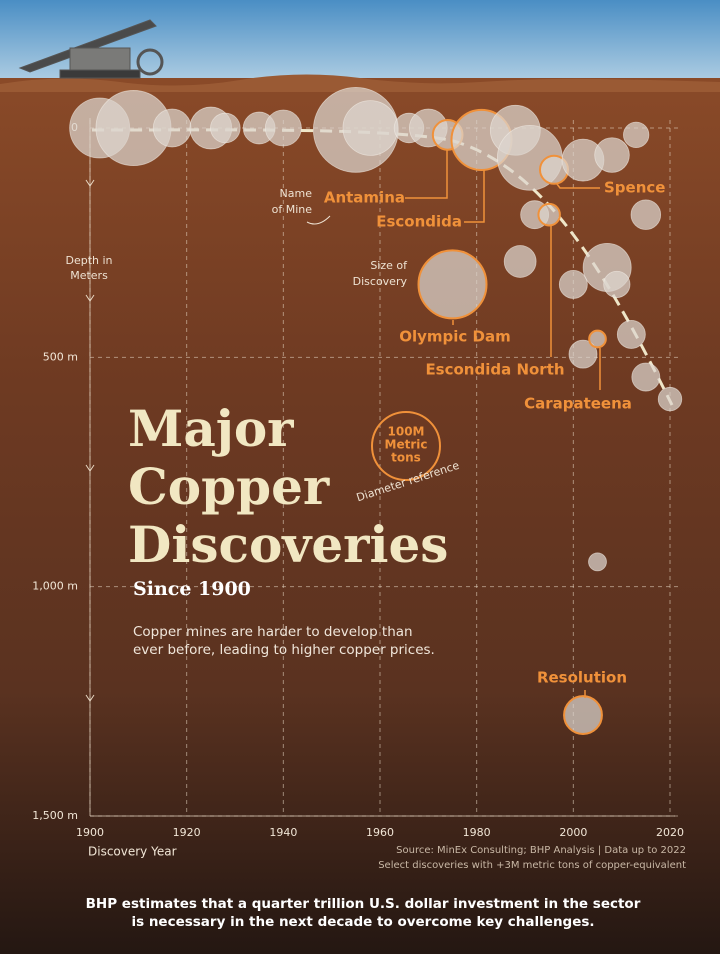  What do you see at coordinates (55, 586) in the screenshot?
I see `y-tick-label: 1,000 m` at bounding box center [55, 586].